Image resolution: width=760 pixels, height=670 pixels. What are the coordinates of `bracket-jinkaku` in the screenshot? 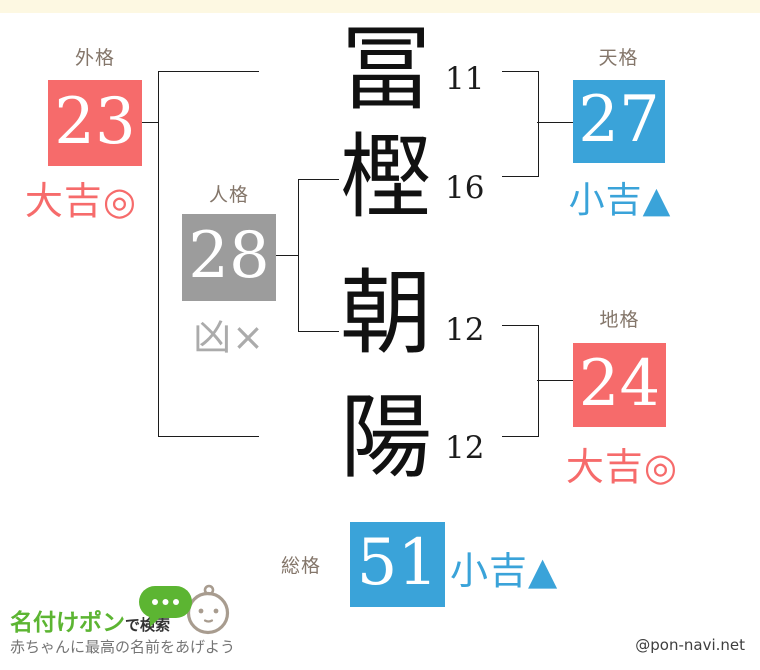 It's located at (318, 255).